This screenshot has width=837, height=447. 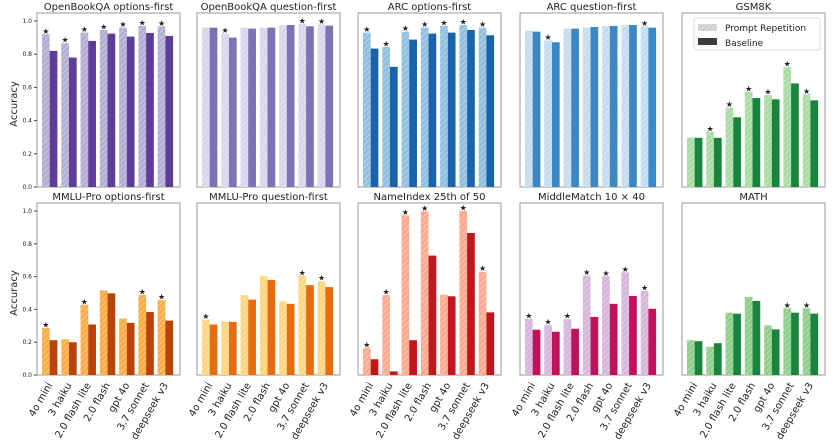 What do you see at coordinates (27, 244) in the screenshot?
I see `y-tick-label: 0.8` at bounding box center [27, 244].